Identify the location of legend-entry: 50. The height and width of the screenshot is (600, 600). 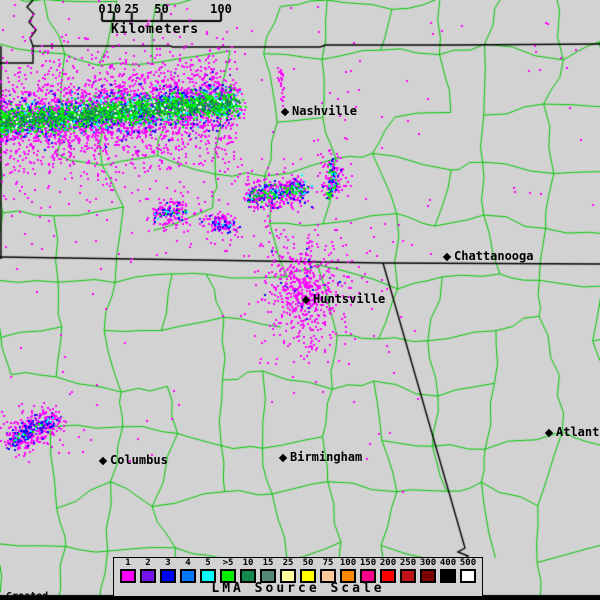
(308, 571).